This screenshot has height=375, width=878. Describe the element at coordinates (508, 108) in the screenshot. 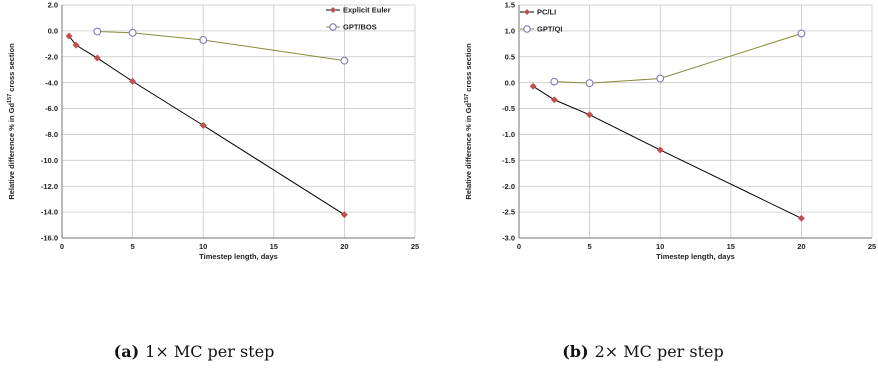

I see `y-tick-label: -0.5` at that location.